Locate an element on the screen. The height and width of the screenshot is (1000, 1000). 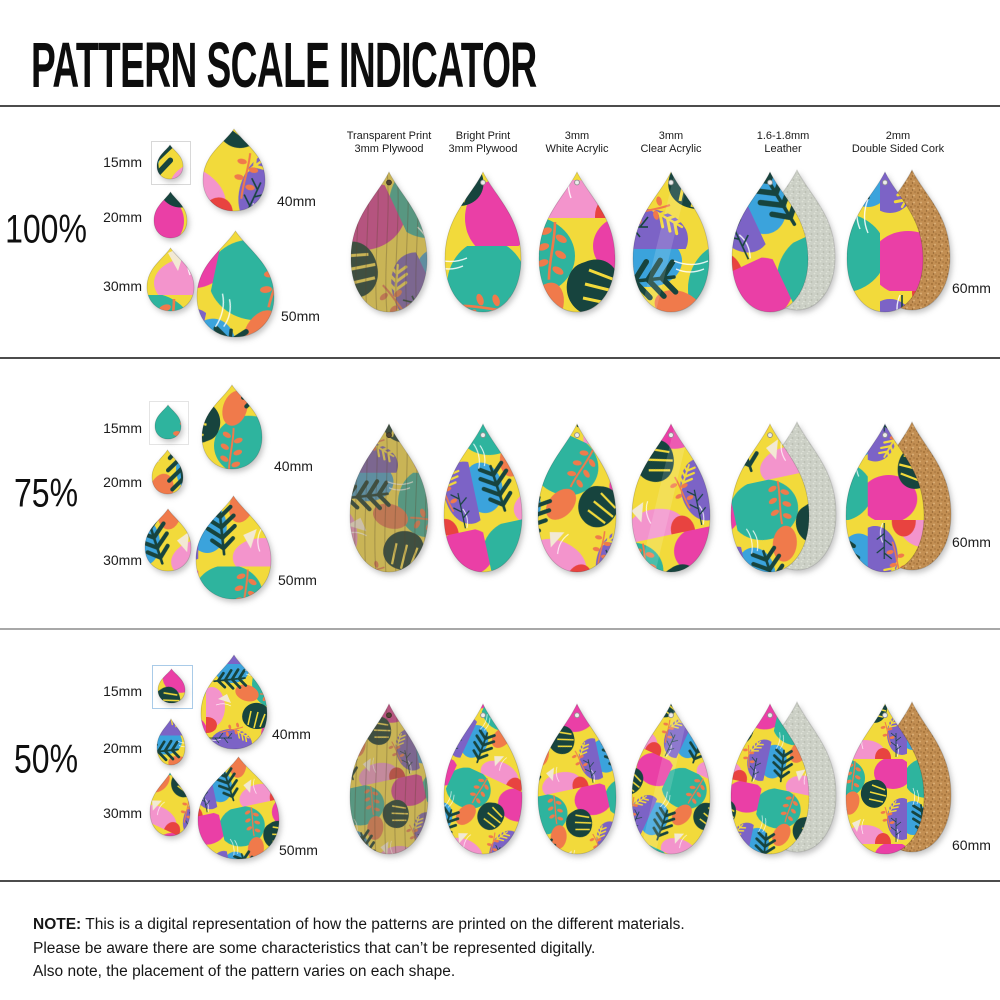
material-header-clear-acrylic: 3mm Clear Acrylic is located at coordinates (671, 143).